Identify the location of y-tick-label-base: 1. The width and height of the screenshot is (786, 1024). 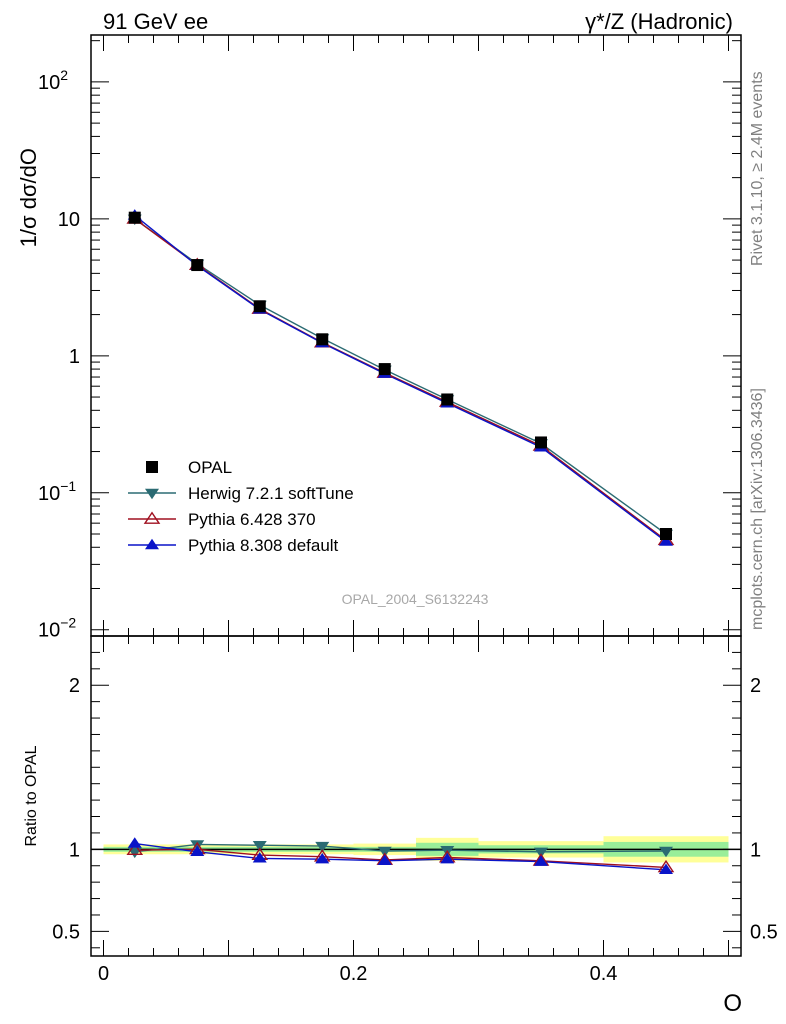
(74, 357).